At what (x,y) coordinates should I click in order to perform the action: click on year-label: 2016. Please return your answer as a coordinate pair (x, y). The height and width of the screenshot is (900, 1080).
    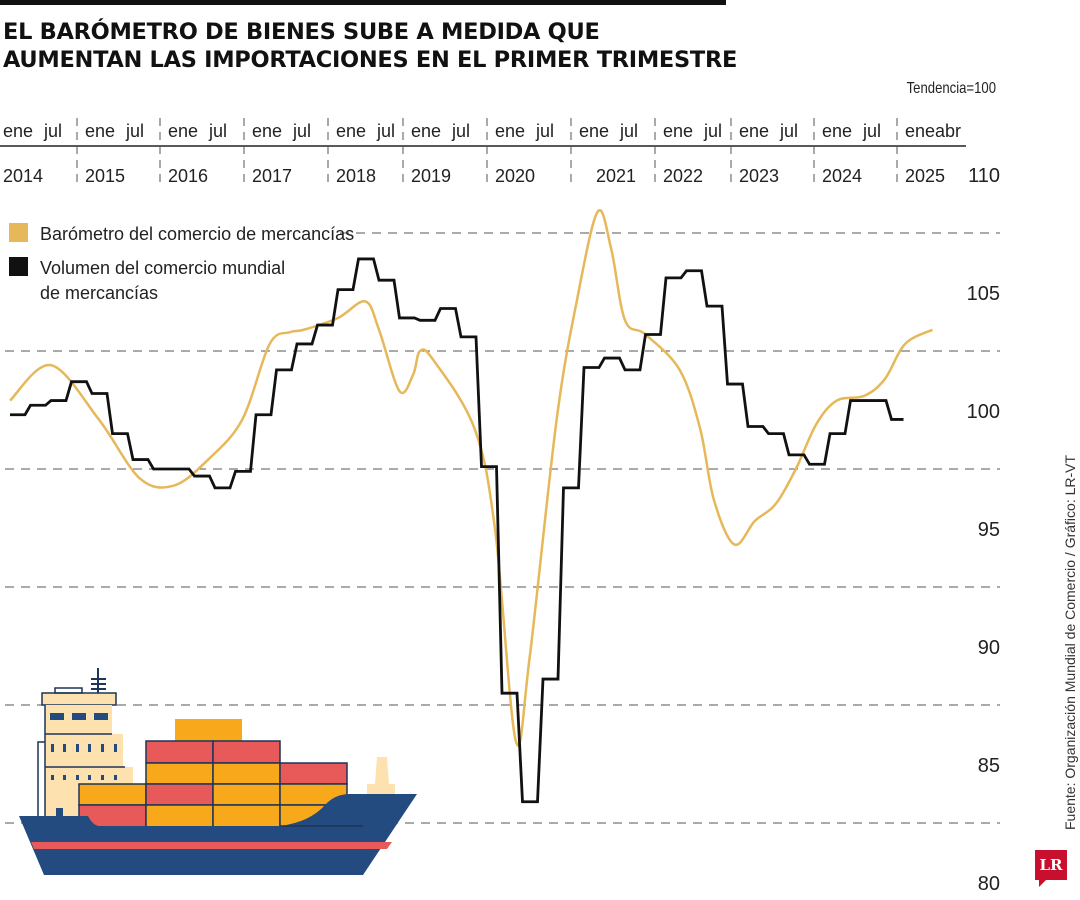
    Looking at the image, I should click on (188, 176).